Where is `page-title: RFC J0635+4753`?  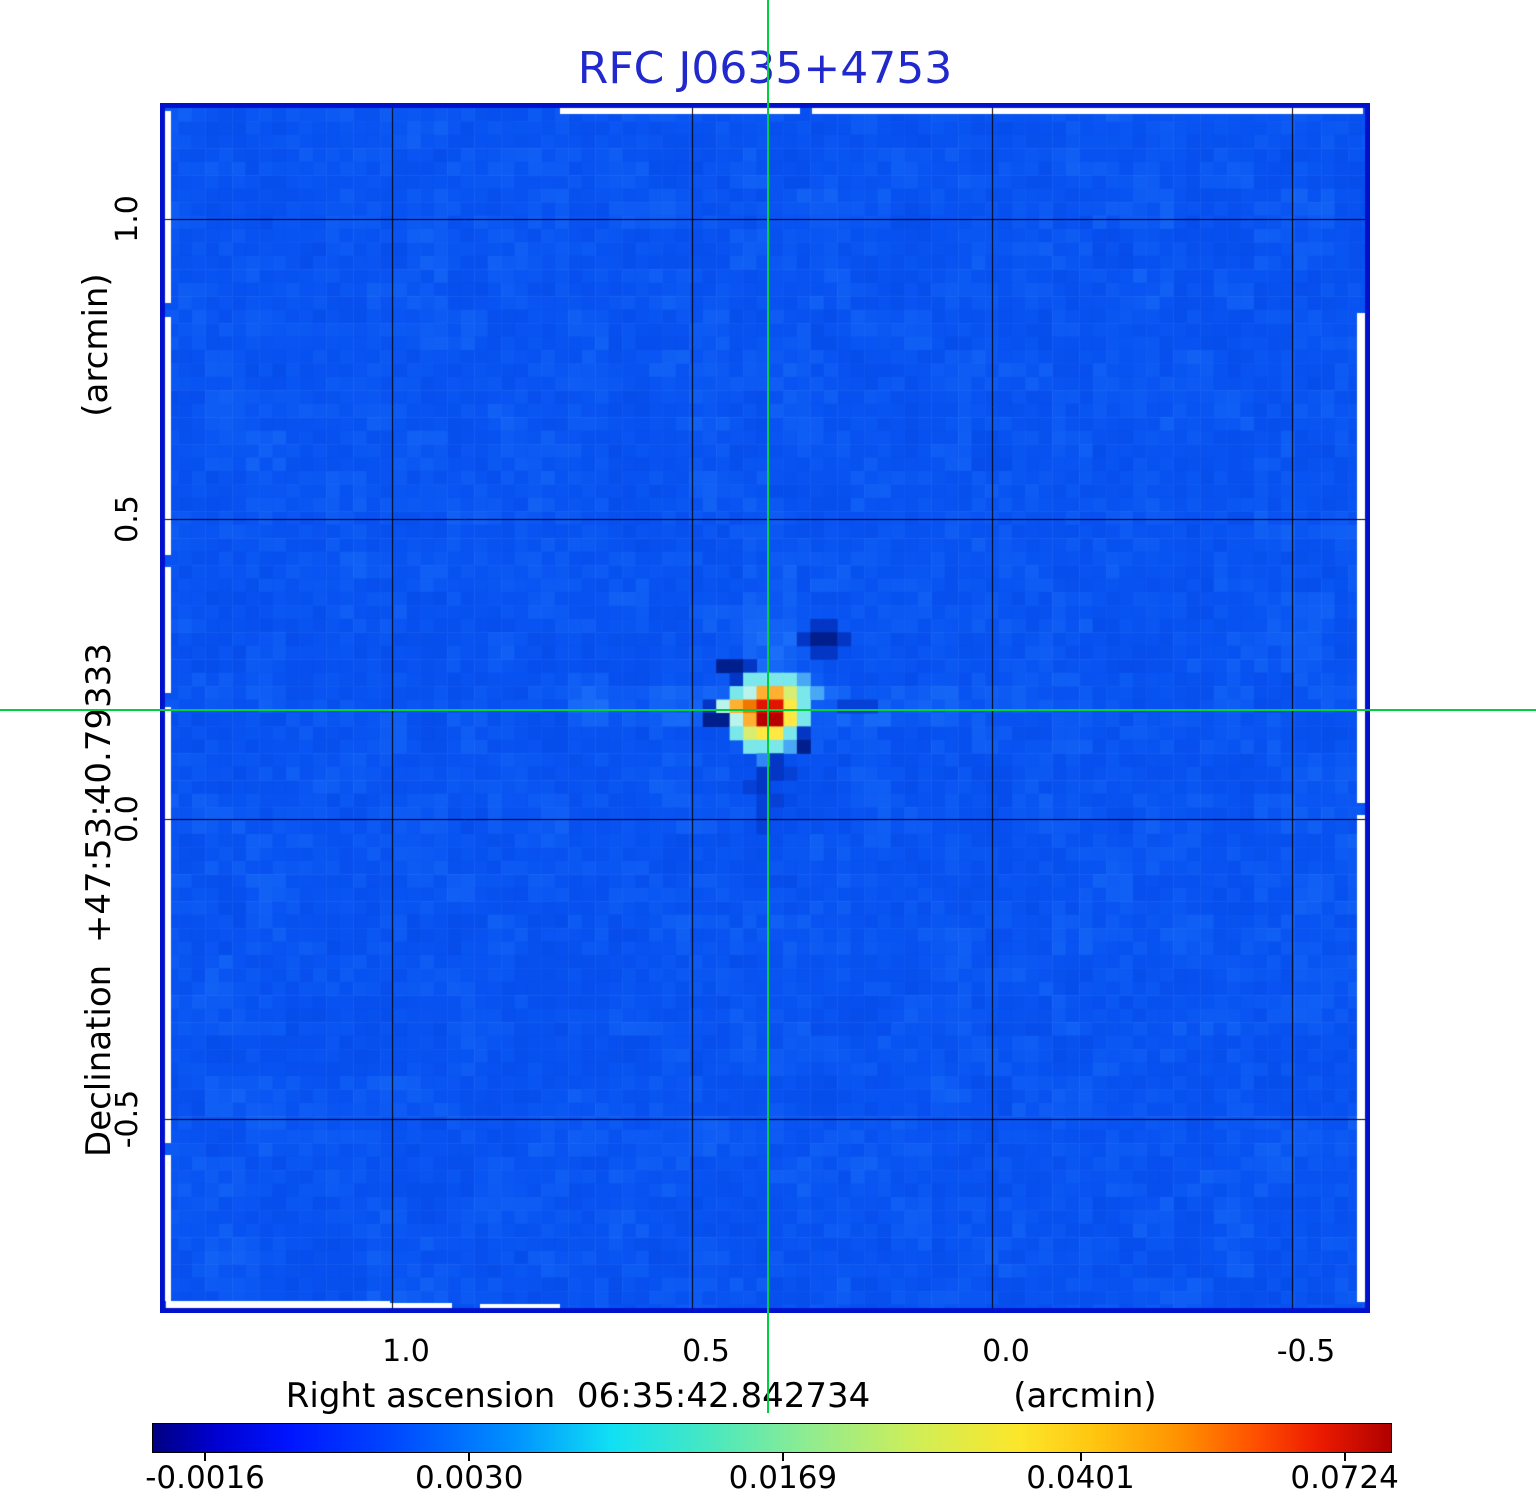
page-title: RFC J0635+4753 is located at coordinates (765, 68).